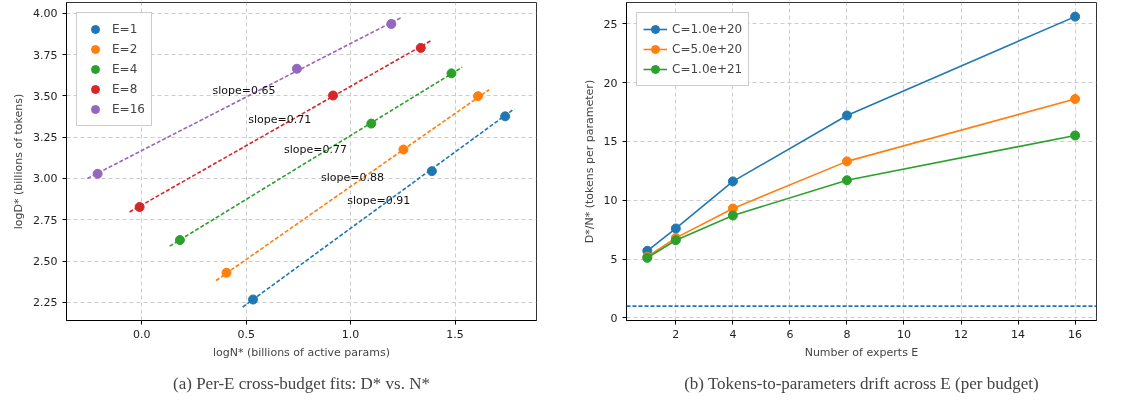  What do you see at coordinates (280, 119) in the screenshot?
I see `annotation: slope=0.71` at bounding box center [280, 119].